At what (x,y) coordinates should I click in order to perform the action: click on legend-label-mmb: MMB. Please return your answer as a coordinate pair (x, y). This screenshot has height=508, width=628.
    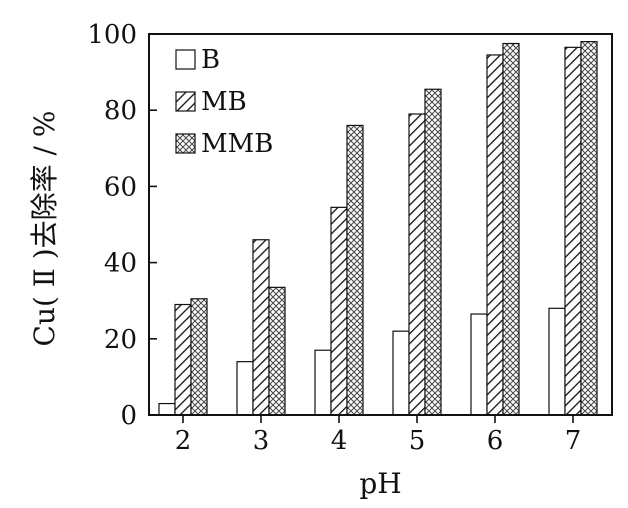
    Looking at the image, I should click on (237, 144).